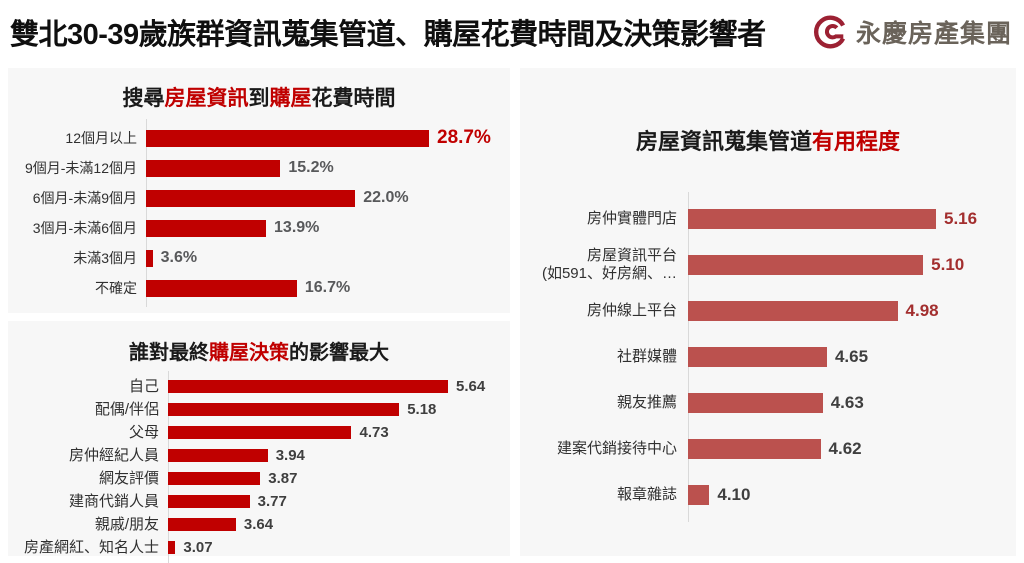 This screenshot has height=563, width=1024. I want to click on title-segment: 房屋資訊, so click(206, 98).